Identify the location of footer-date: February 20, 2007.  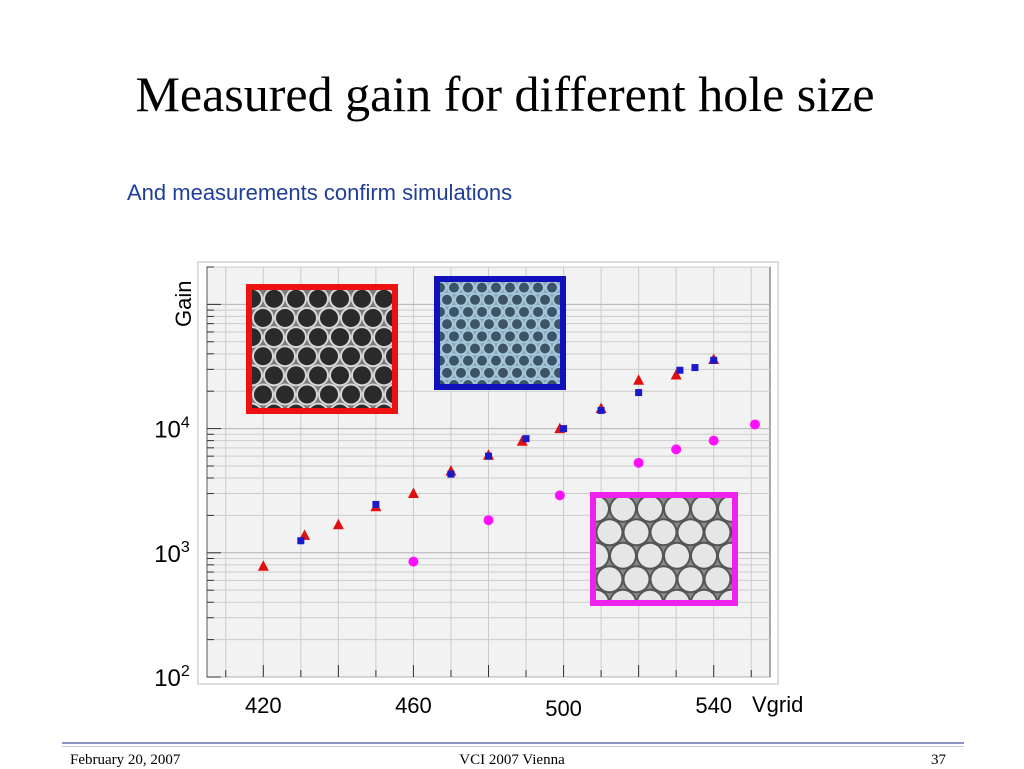
(125, 760).